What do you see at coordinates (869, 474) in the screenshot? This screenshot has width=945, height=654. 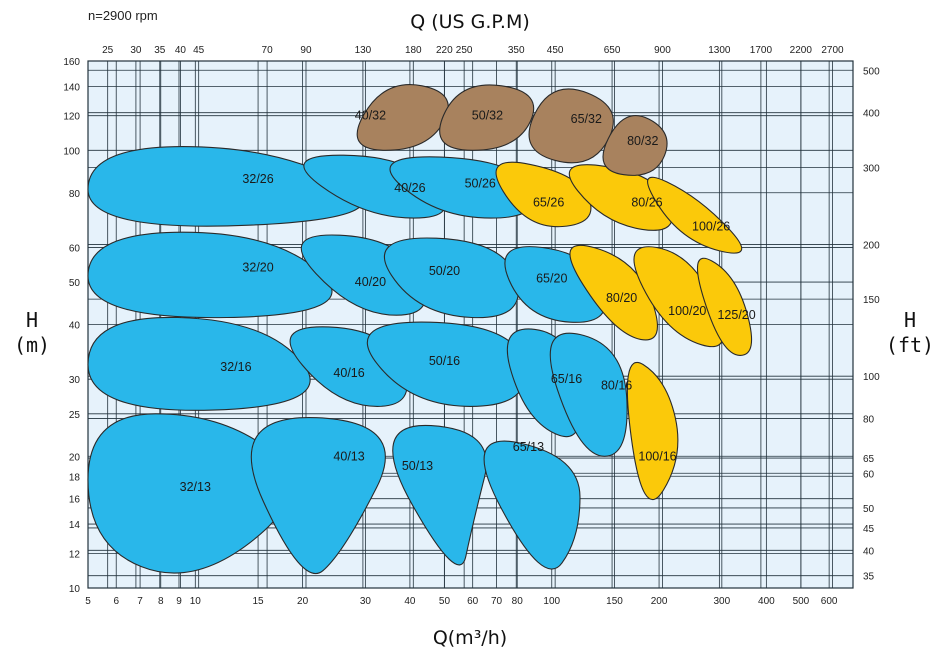 I see `y-tick-label-right: 60` at bounding box center [869, 474].